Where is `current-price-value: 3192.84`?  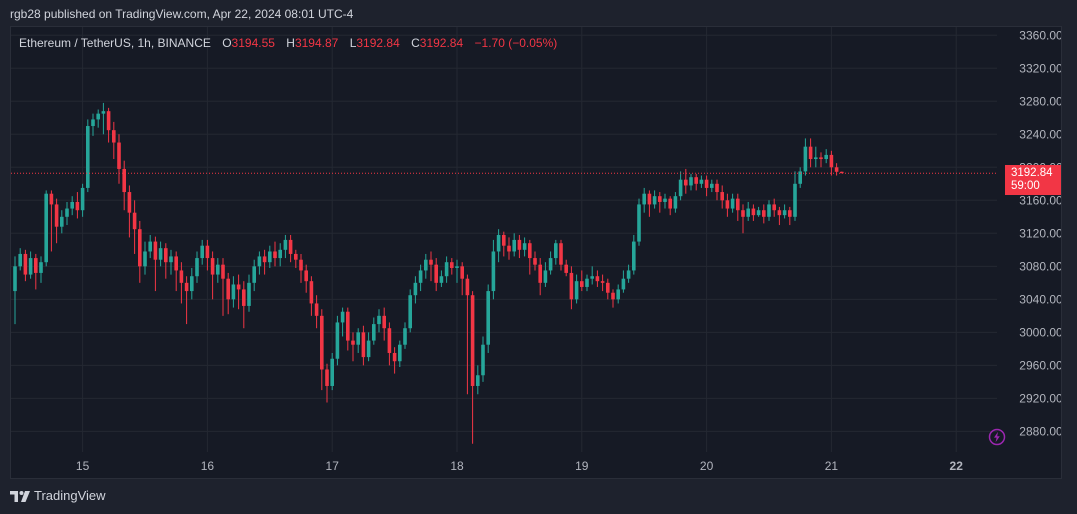
current-price-value: 3192.84 is located at coordinates (1032, 173).